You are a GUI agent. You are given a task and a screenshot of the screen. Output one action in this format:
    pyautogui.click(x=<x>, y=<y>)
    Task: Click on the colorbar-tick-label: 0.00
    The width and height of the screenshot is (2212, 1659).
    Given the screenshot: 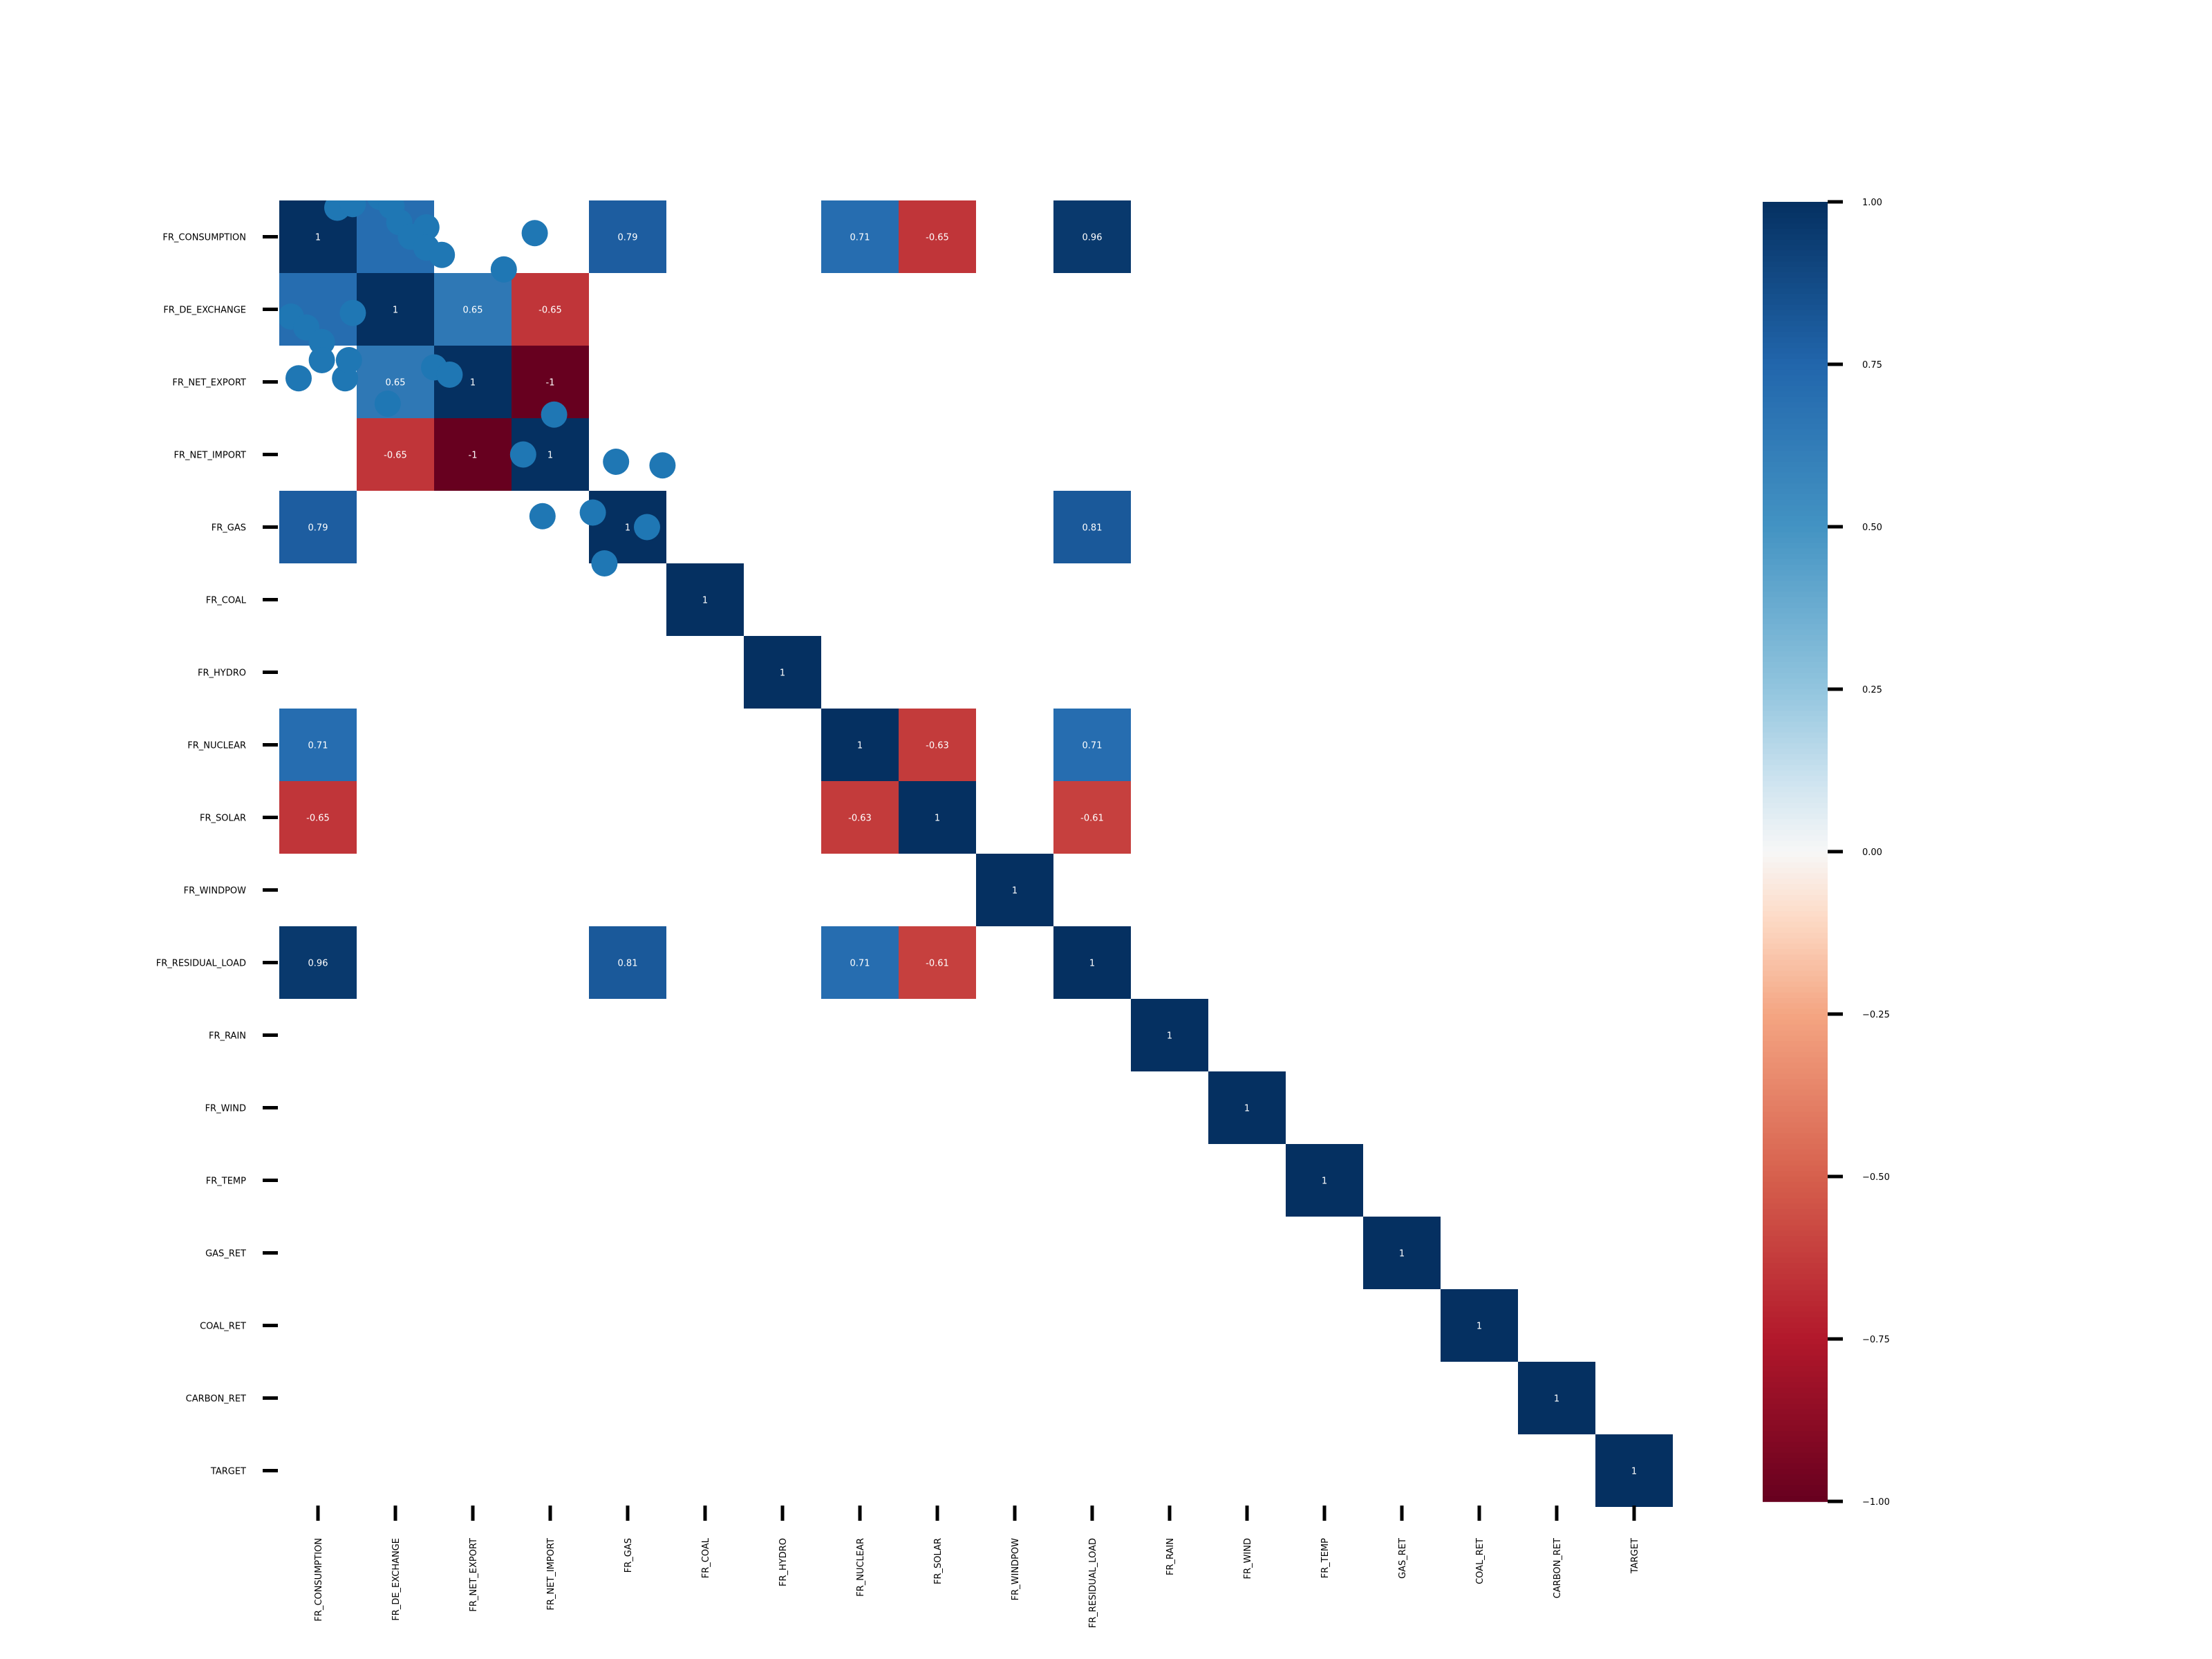 What is the action you would take?
    pyautogui.click(x=1872, y=852)
    